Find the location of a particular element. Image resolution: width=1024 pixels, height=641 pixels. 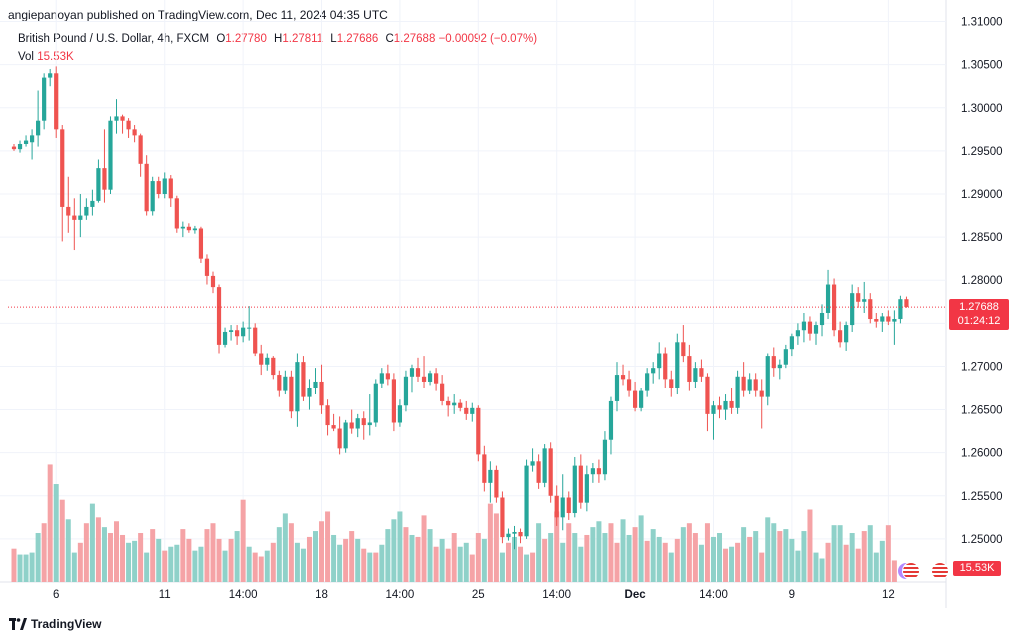

footer-brand: TradingView is located at coordinates (55, 624).